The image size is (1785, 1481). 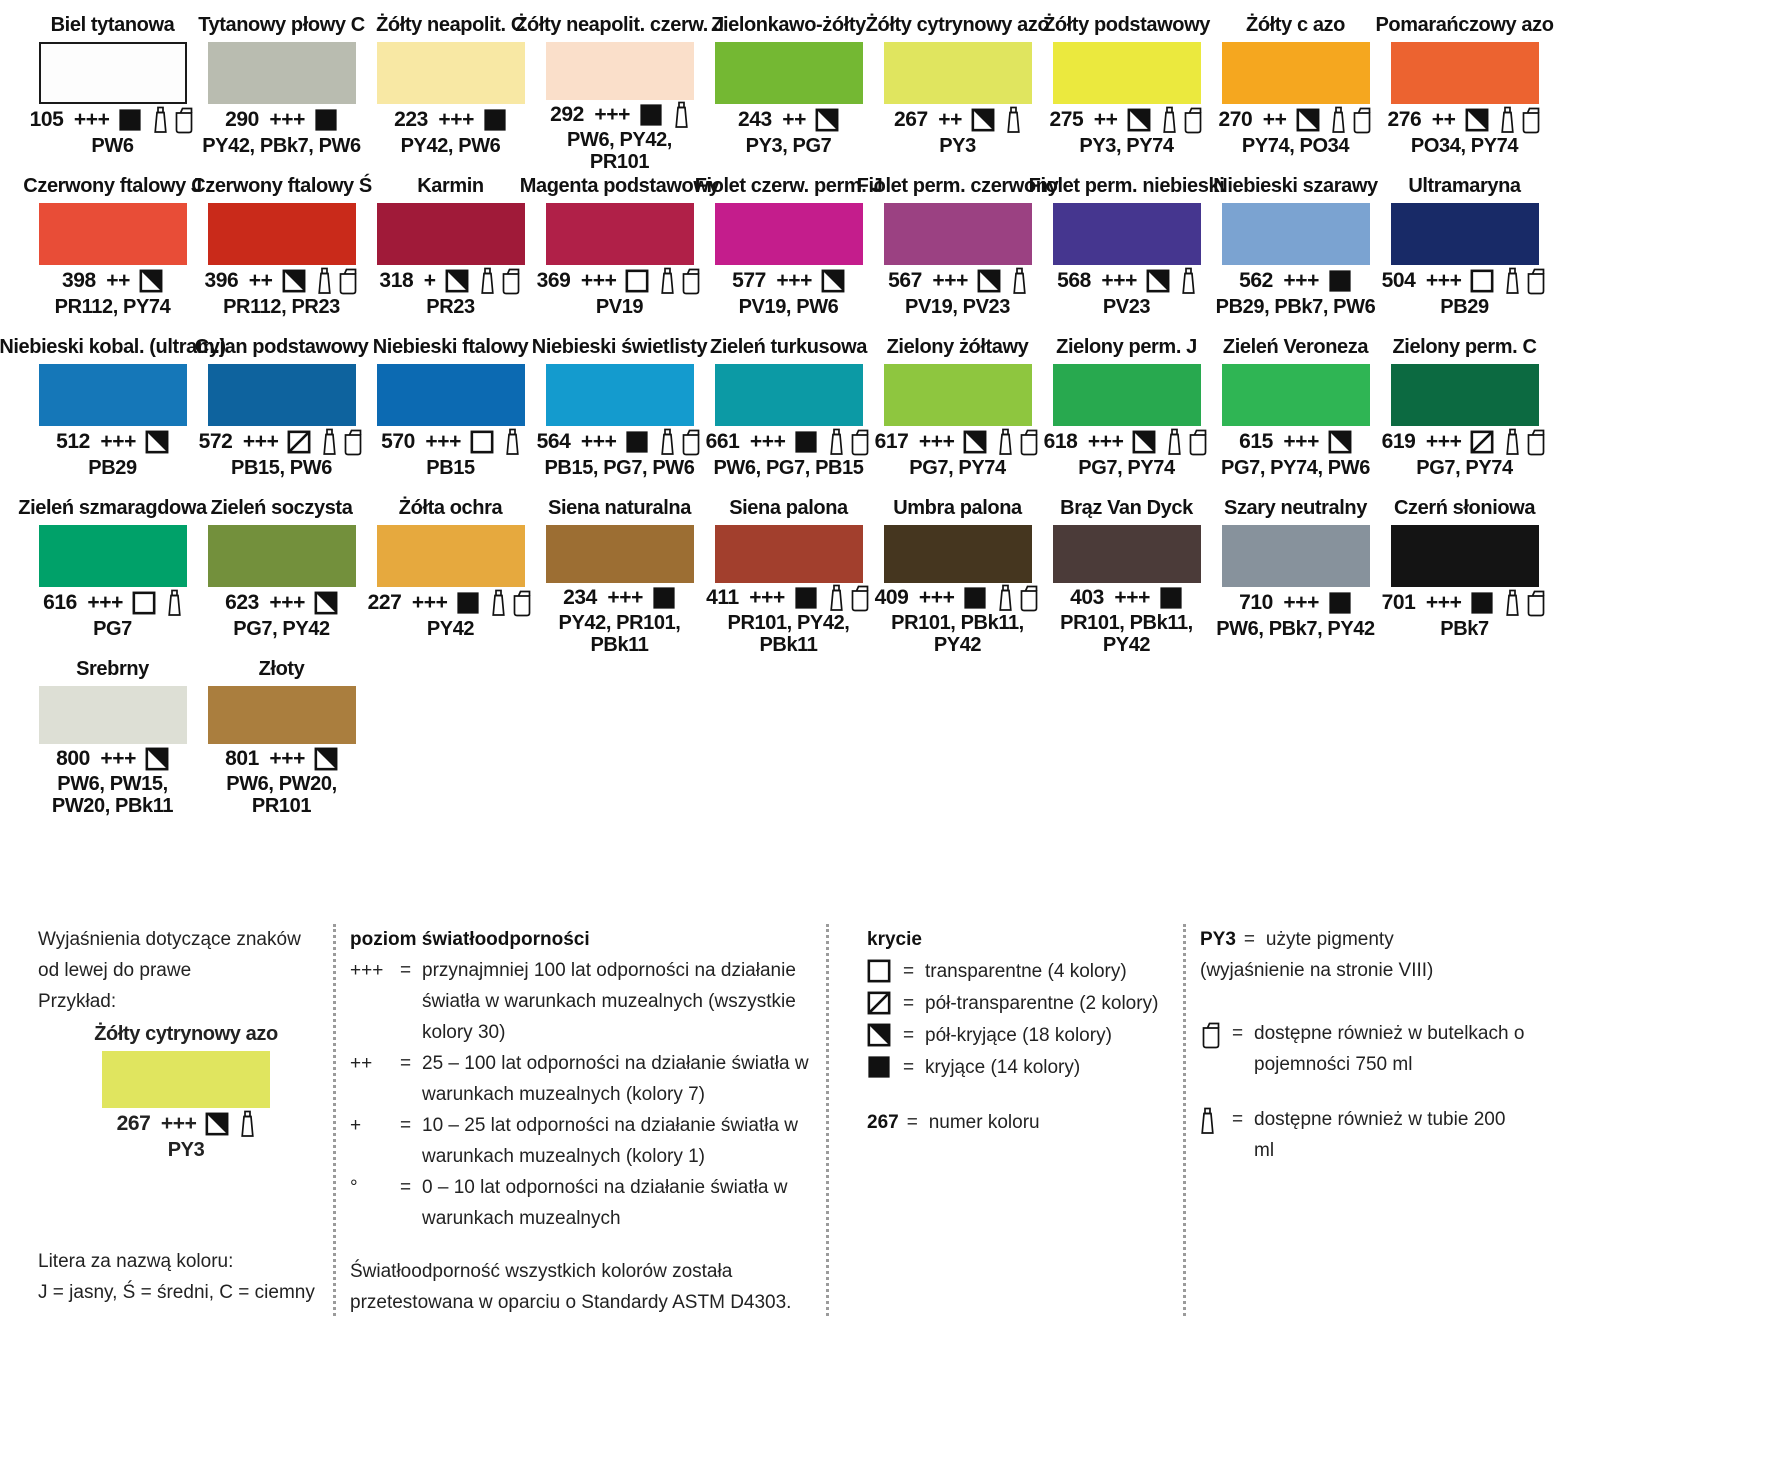 What do you see at coordinates (788, 92) in the screenshot?
I see `paint-swatch-cell: Zielonkawo-żółty 243 ++ PY3, PG7` at bounding box center [788, 92].